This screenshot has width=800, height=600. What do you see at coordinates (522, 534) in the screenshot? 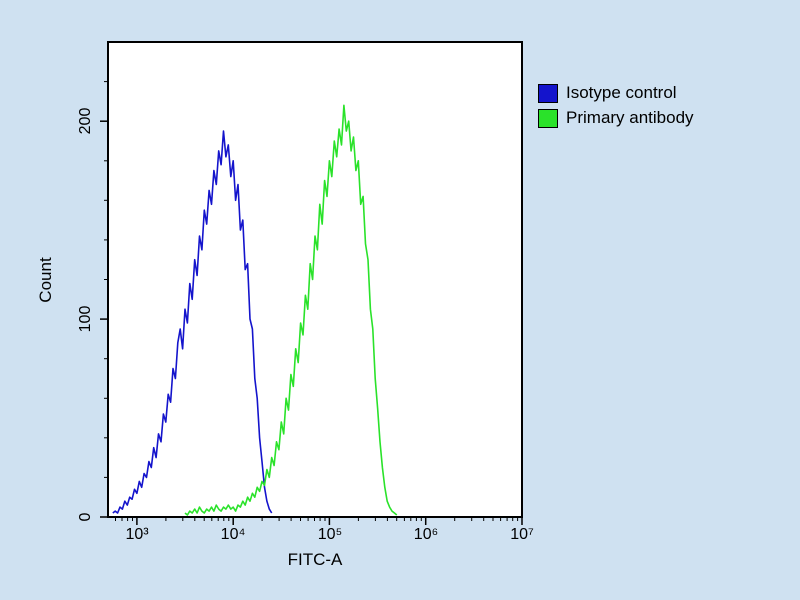
I see `x-tick-label-1e7: 10⁷` at bounding box center [522, 534].